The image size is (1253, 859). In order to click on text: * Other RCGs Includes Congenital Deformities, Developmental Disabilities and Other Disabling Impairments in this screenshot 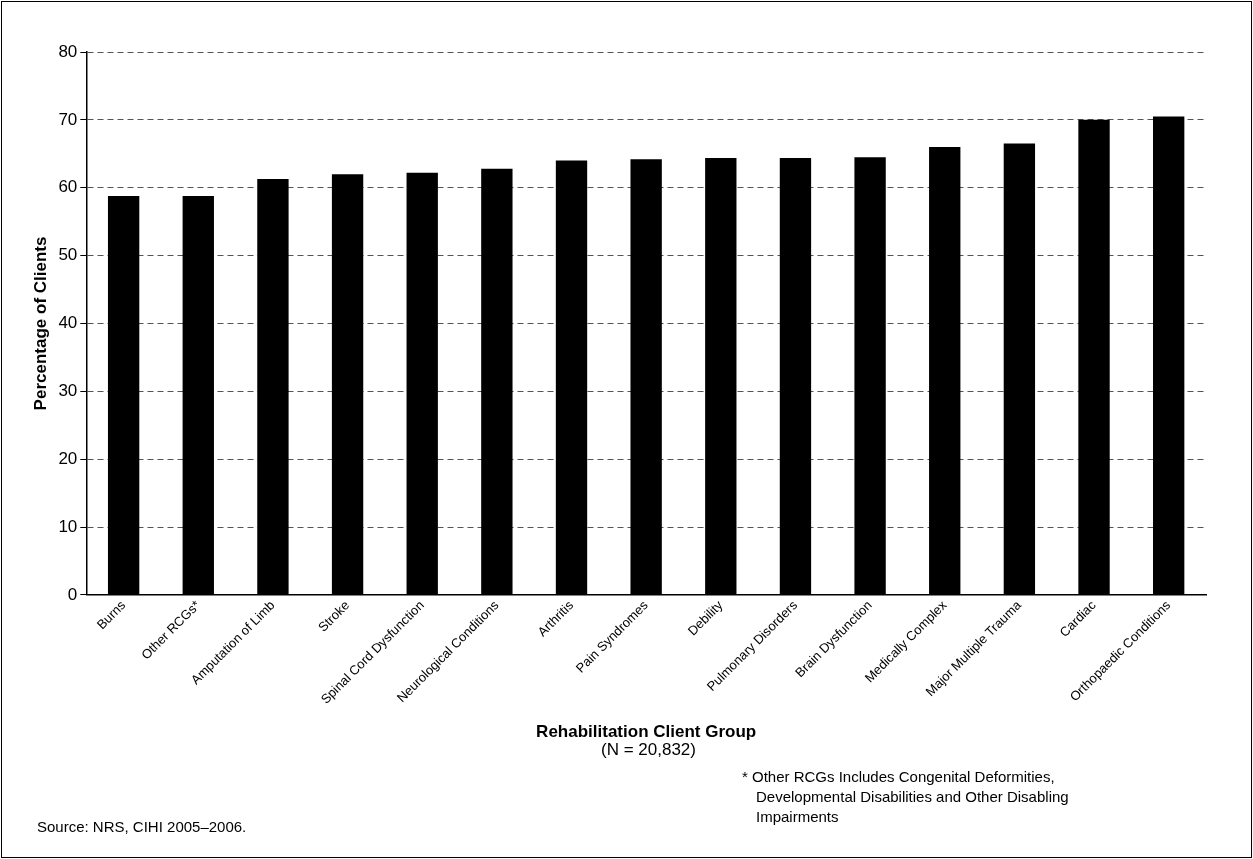, I will do `click(906, 797)`.